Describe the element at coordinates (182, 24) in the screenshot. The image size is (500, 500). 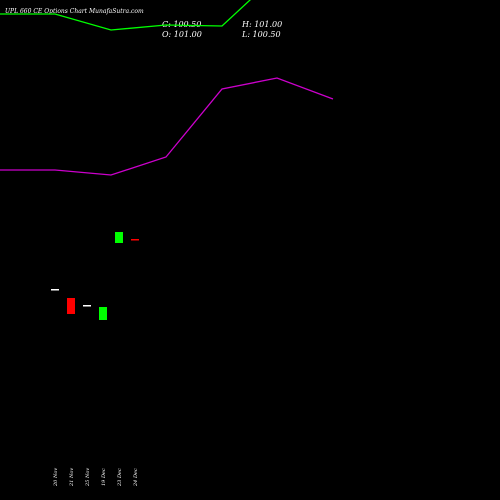
I see `close-value: C: 100.50` at that location.